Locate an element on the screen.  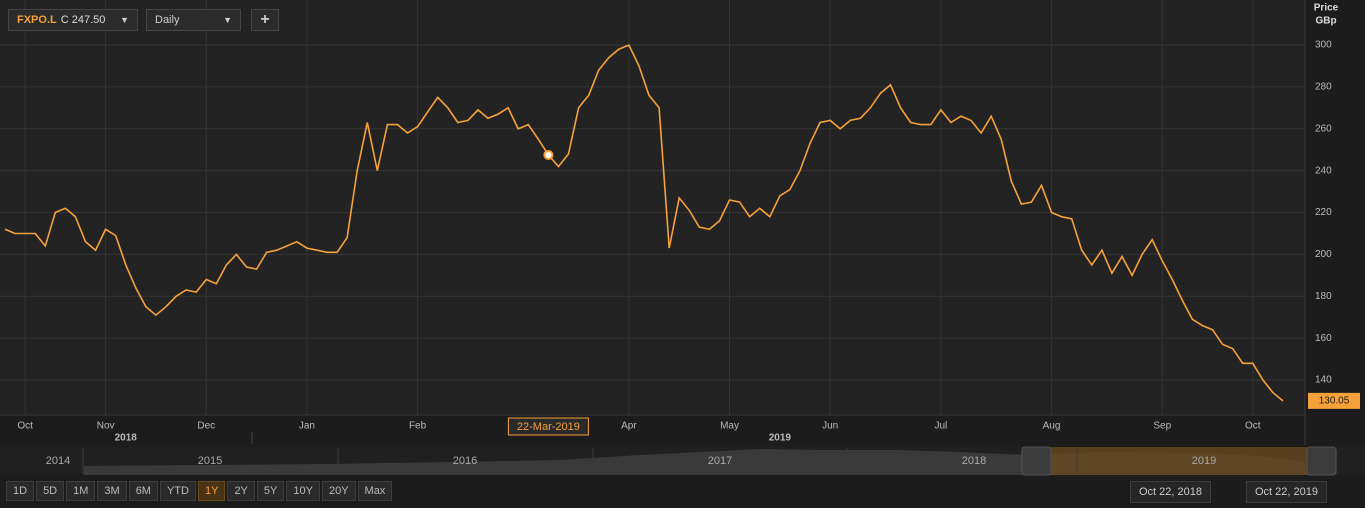
symbol: FXPO.L is located at coordinates (37, 20).